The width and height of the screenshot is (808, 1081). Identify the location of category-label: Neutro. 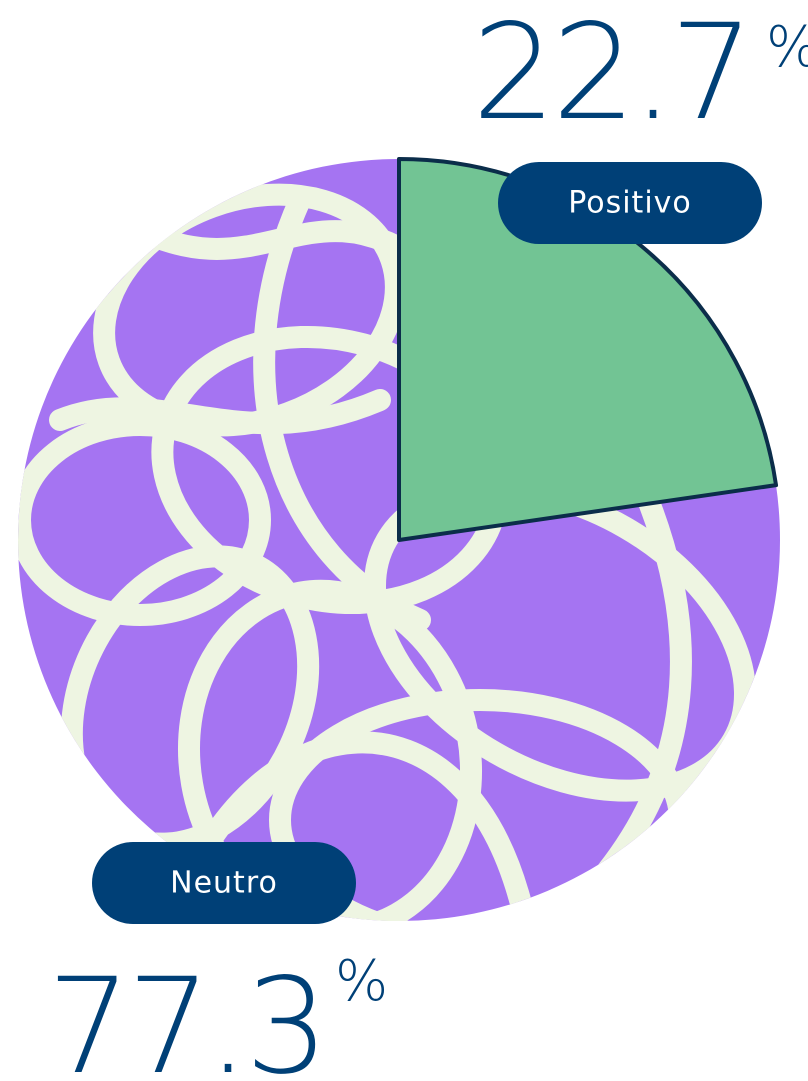
(224, 883).